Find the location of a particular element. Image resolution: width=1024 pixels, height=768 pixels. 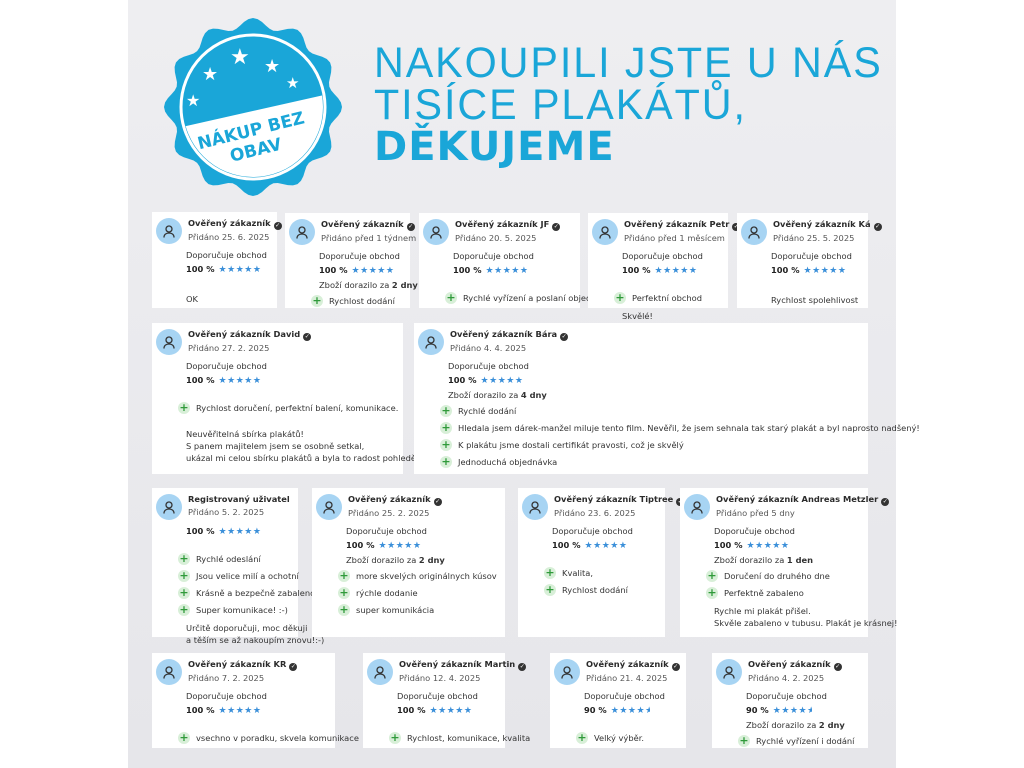

reviewer-name: Ověřený zákazník Bára ✓ is located at coordinates (509, 335).